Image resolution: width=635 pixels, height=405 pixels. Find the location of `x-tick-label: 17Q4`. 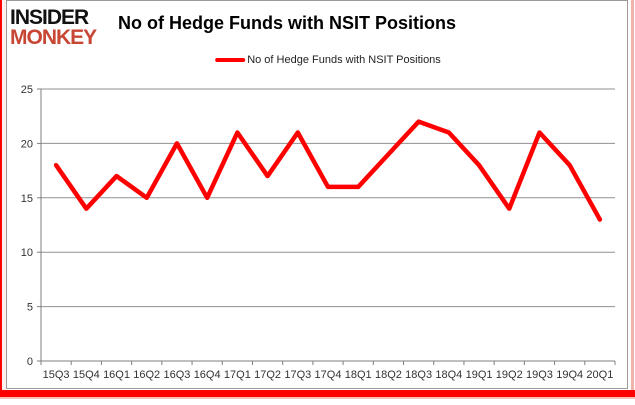

x-tick-label: 17Q4 is located at coordinates (328, 375).